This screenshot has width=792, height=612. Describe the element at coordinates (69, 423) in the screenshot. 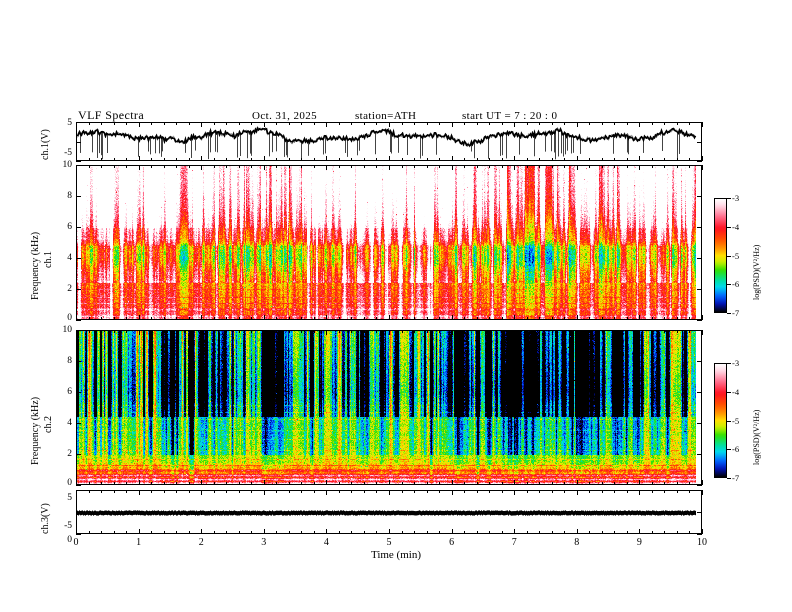

I see `ch2-ytick-4: 4` at that location.